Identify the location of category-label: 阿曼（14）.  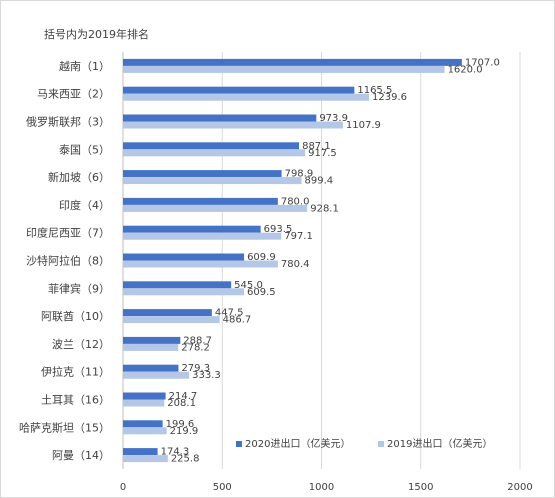
(81, 455).